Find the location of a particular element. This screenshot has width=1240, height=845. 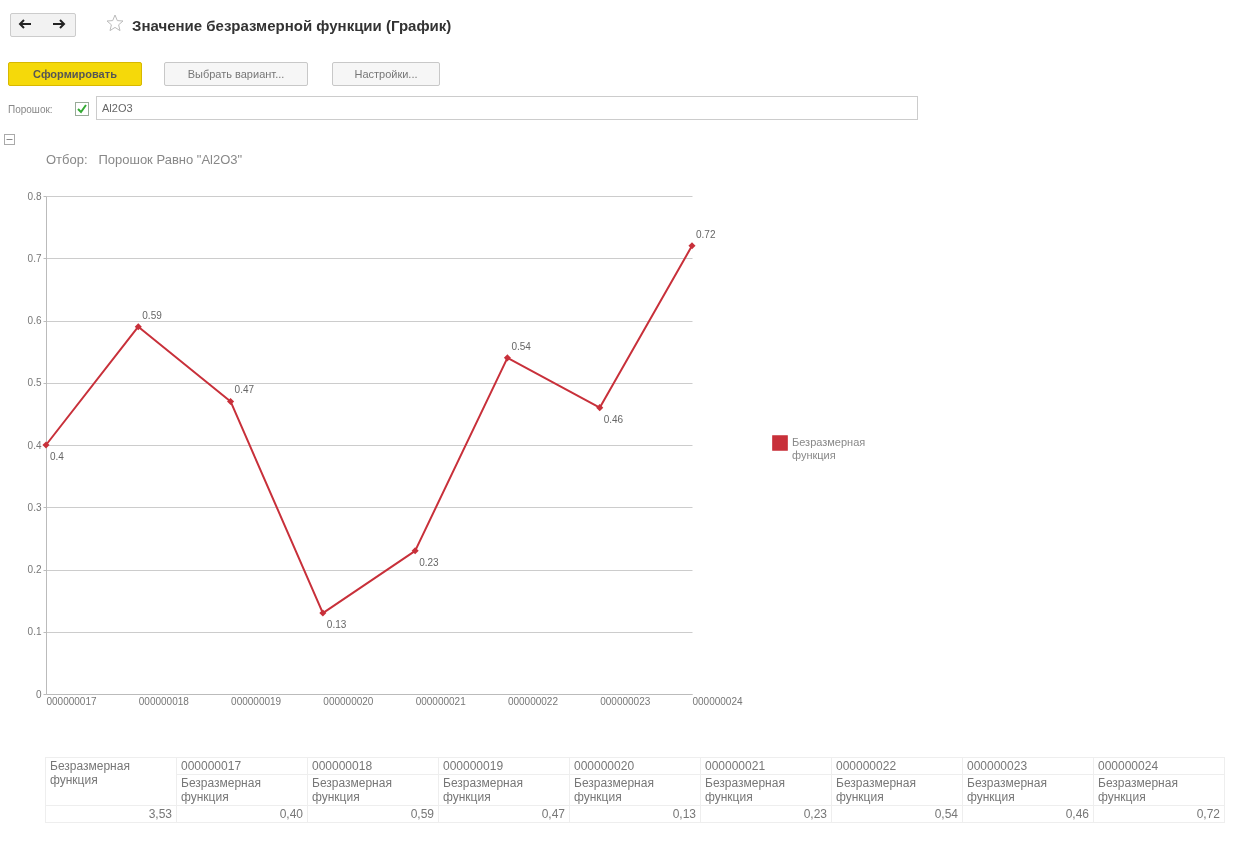

data-label: 0.23 is located at coordinates (429, 562).